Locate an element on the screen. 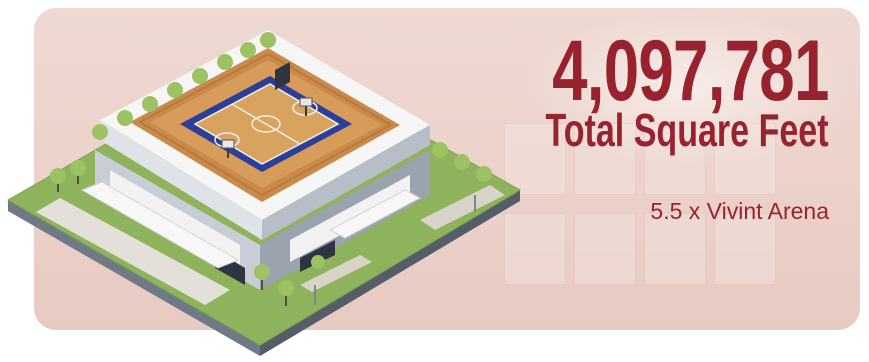  stat-label: Total Square Feet is located at coordinates (687, 130).